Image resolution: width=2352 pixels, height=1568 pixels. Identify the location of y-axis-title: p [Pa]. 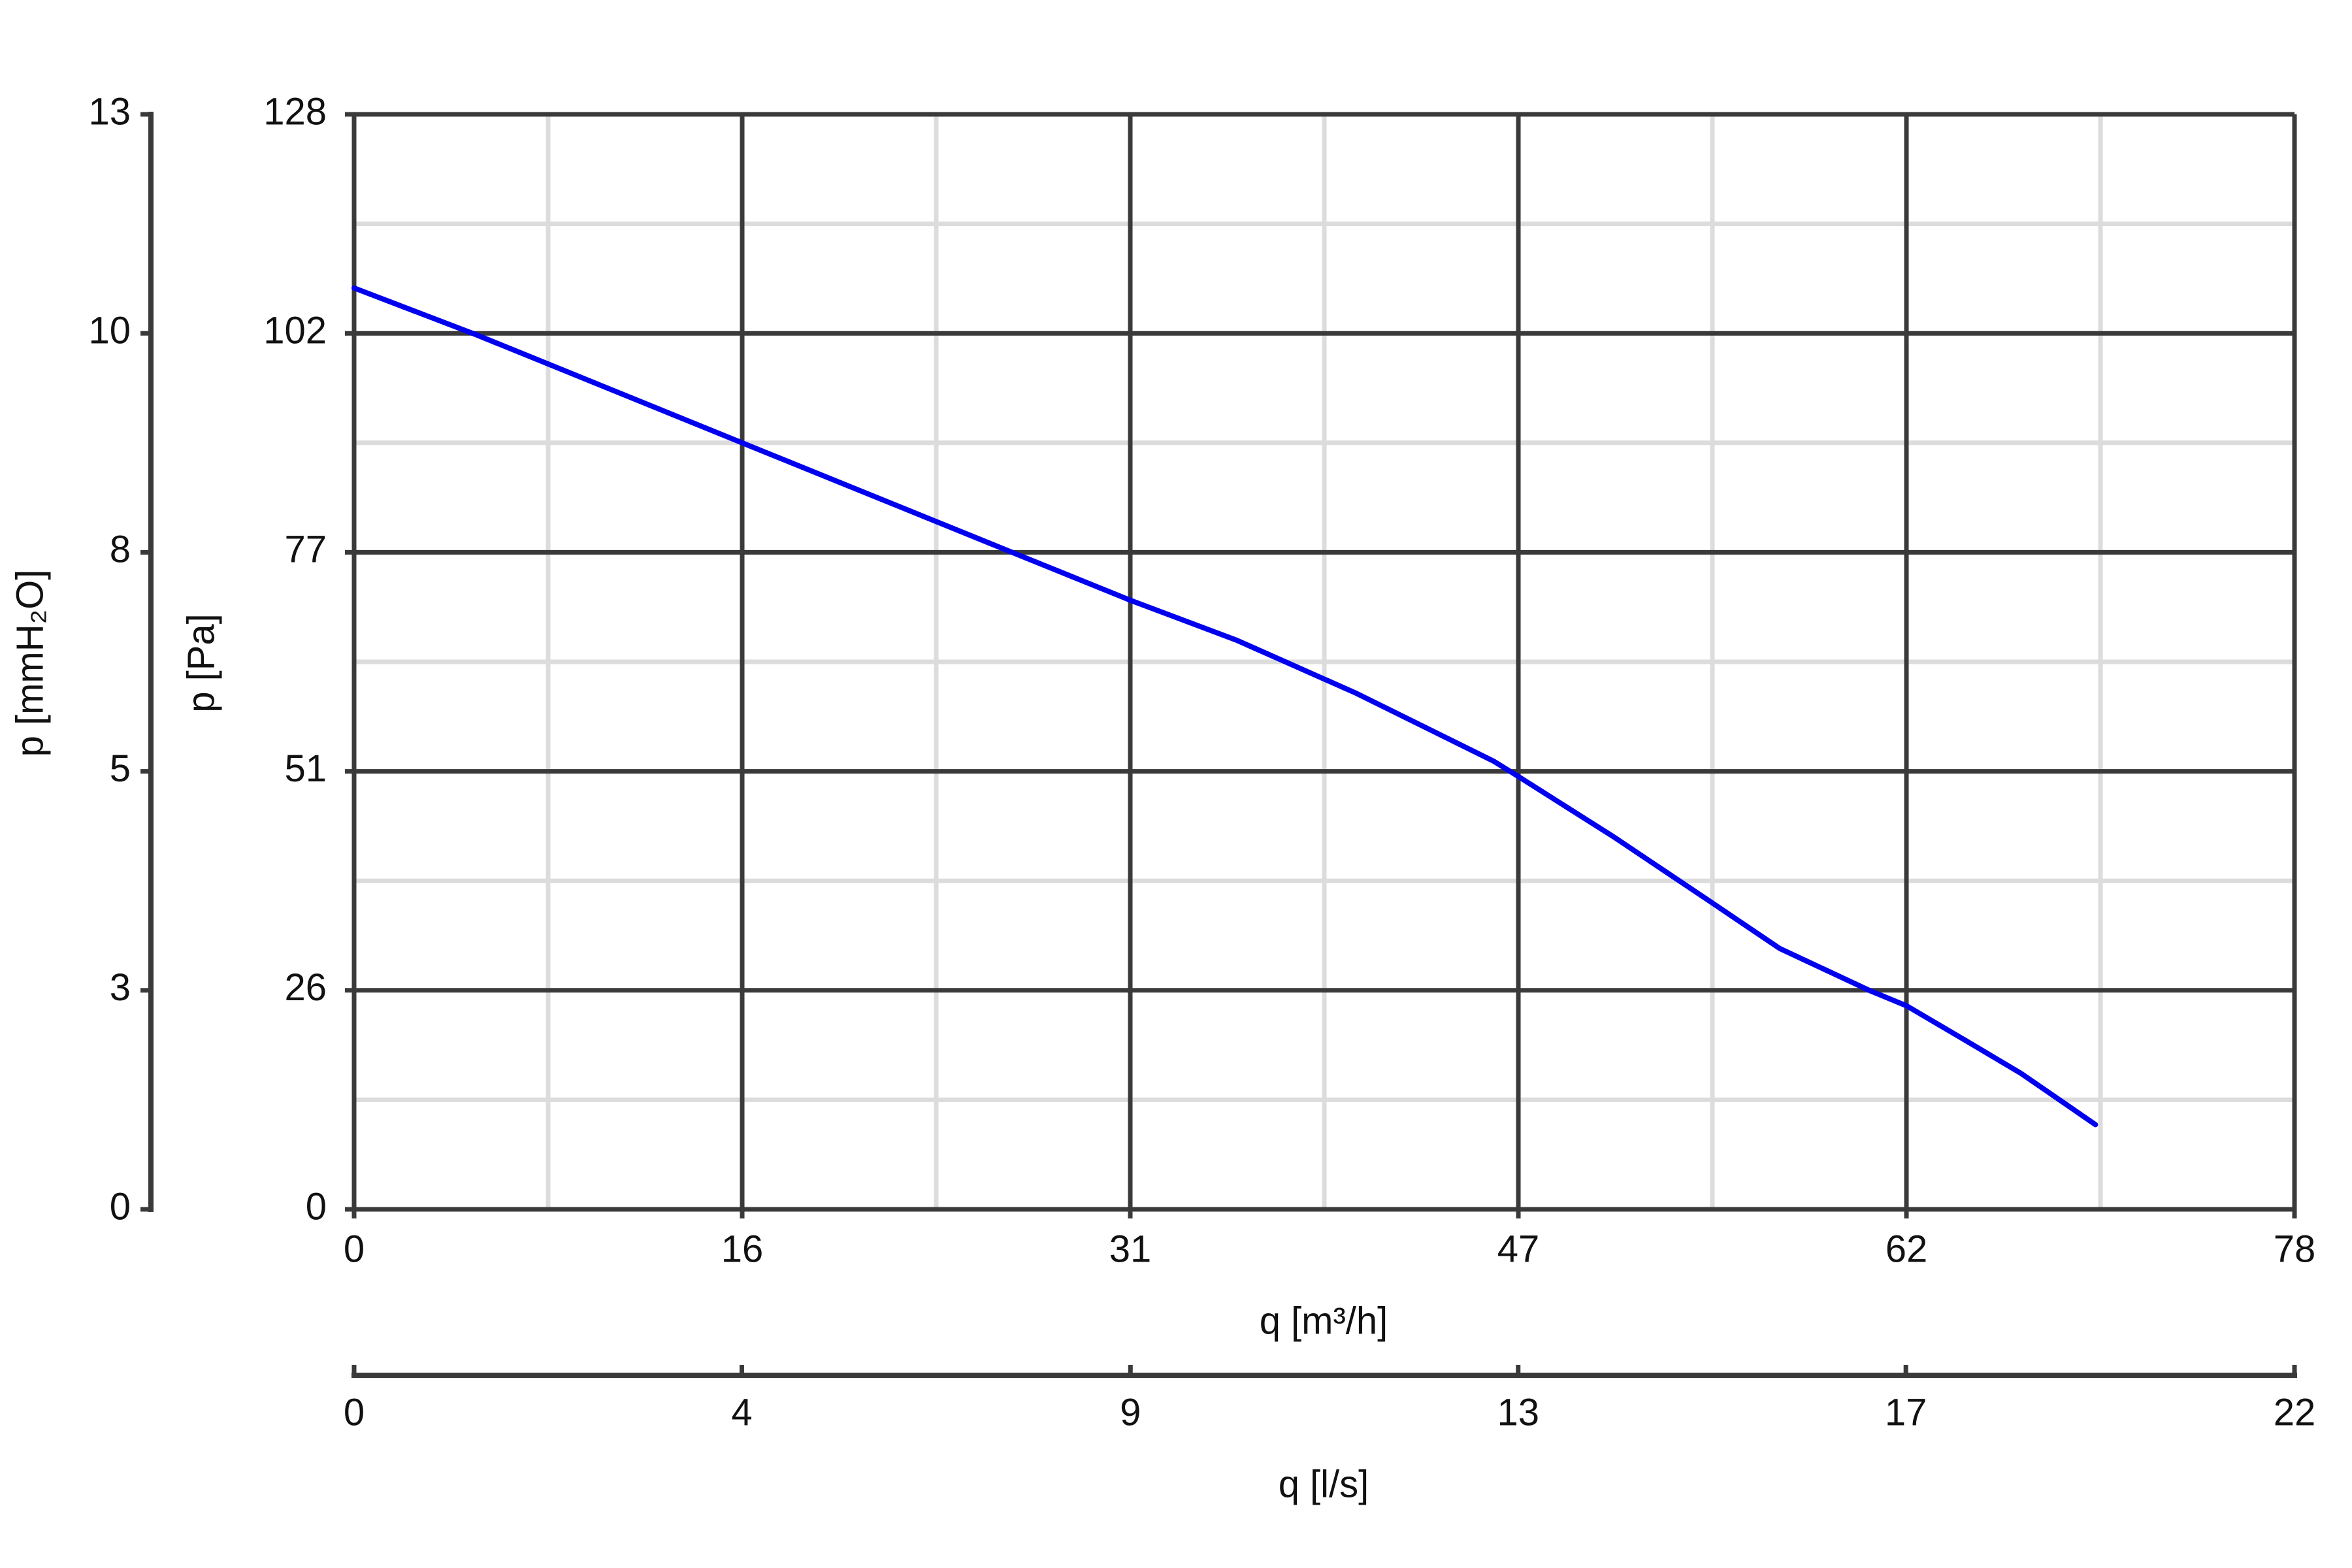
(201, 663).